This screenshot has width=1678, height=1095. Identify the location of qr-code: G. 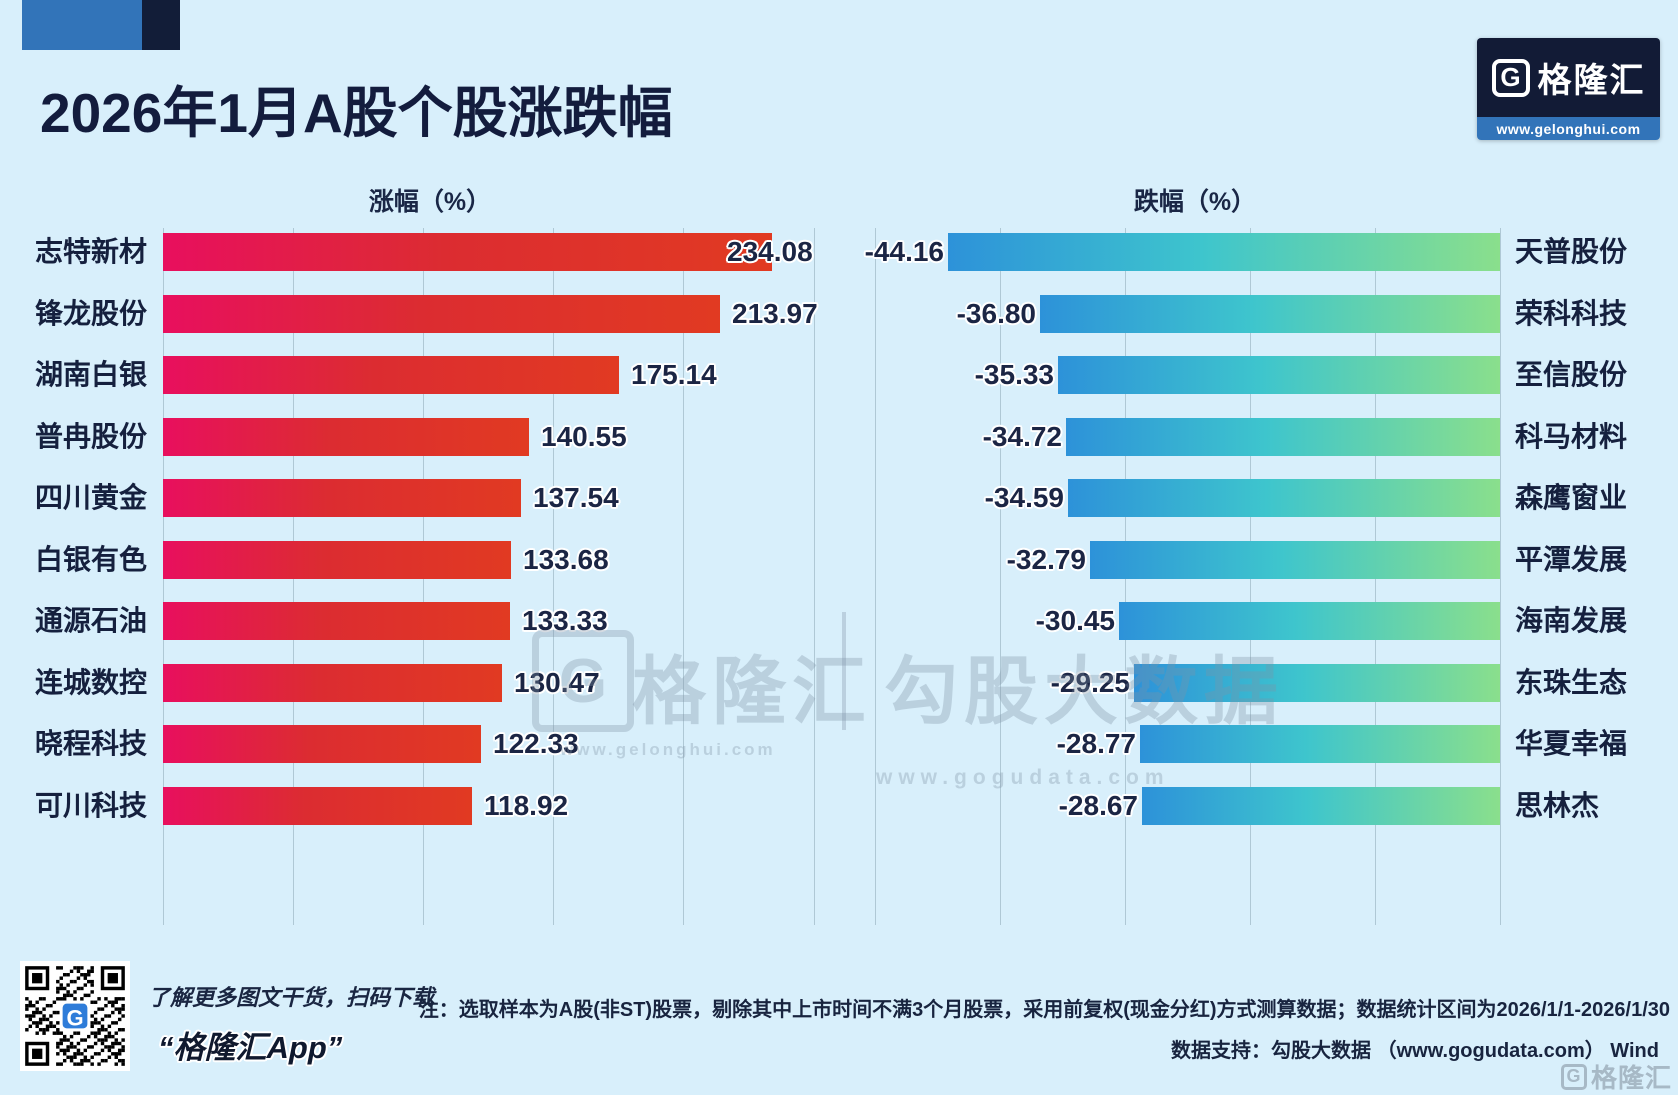
(75, 1016).